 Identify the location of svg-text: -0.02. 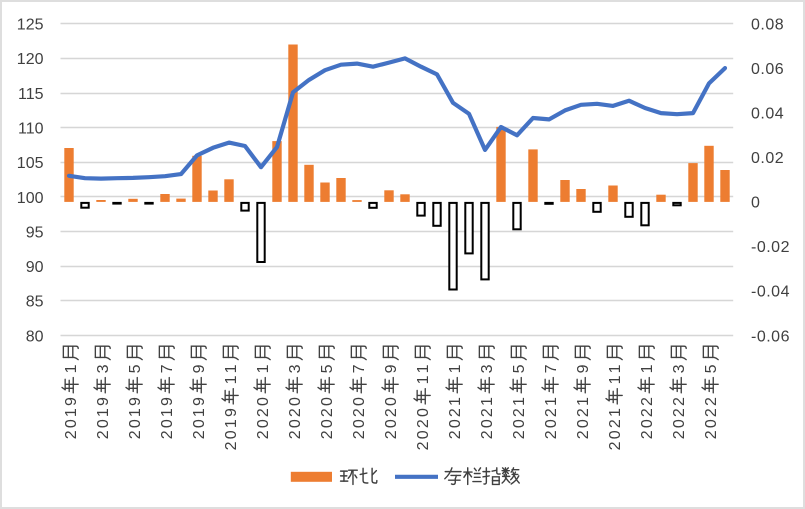
(770, 247).